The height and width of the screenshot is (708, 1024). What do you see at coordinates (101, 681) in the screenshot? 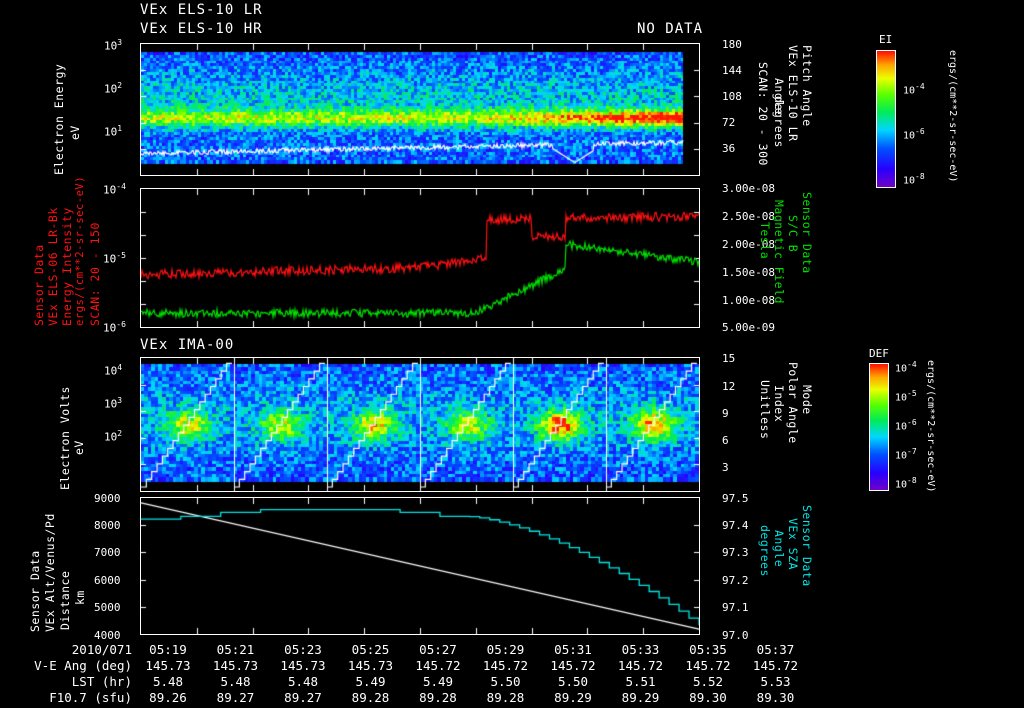
I see `table-row-label-2: LST (hr)` at bounding box center [101, 681].